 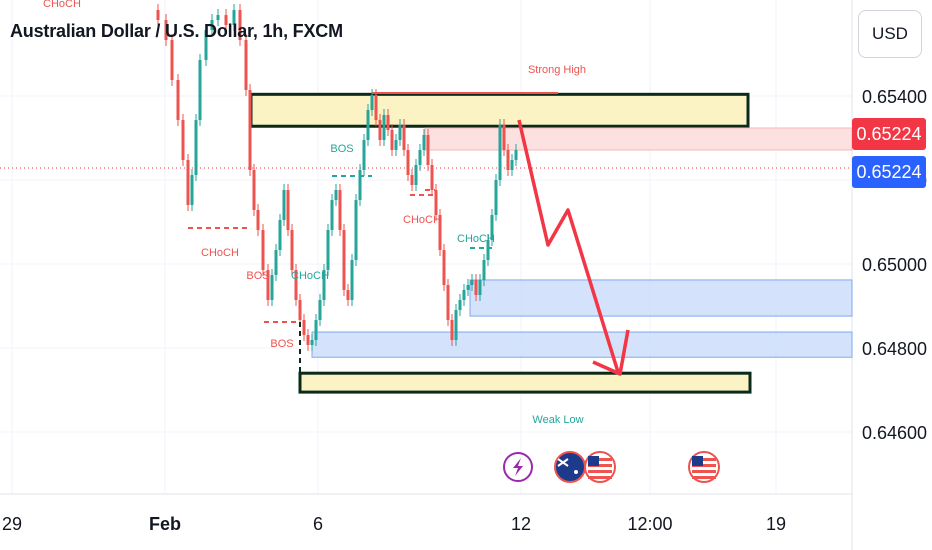 I want to click on demand-zone-lower, so click(x=582, y=344).